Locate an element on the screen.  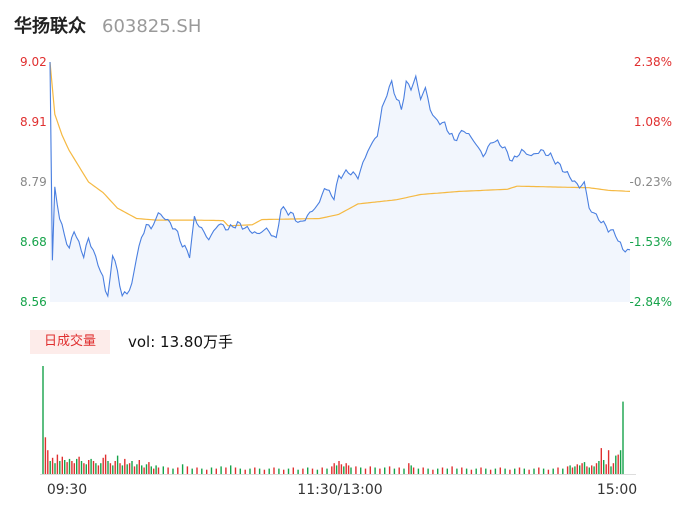
price-tick-label: 9.02 is located at coordinates (33, 62).